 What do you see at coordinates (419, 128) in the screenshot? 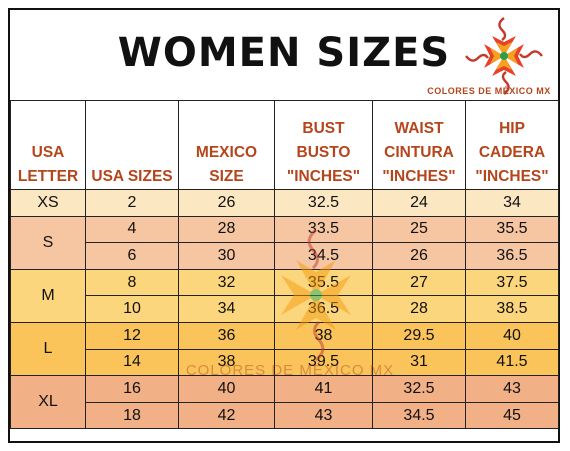
I see `header-line: WAIST` at bounding box center [419, 128].